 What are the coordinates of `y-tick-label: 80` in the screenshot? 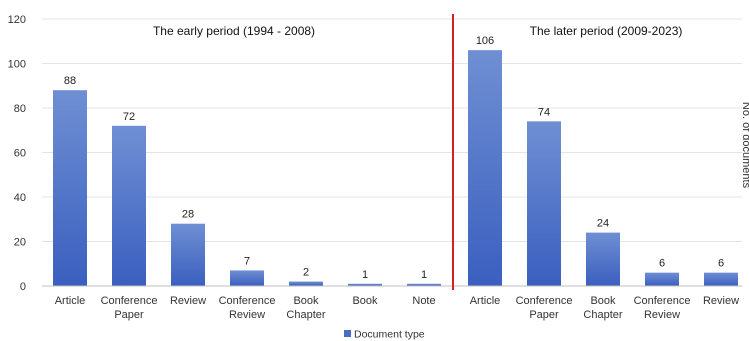 It's located at (20, 109).